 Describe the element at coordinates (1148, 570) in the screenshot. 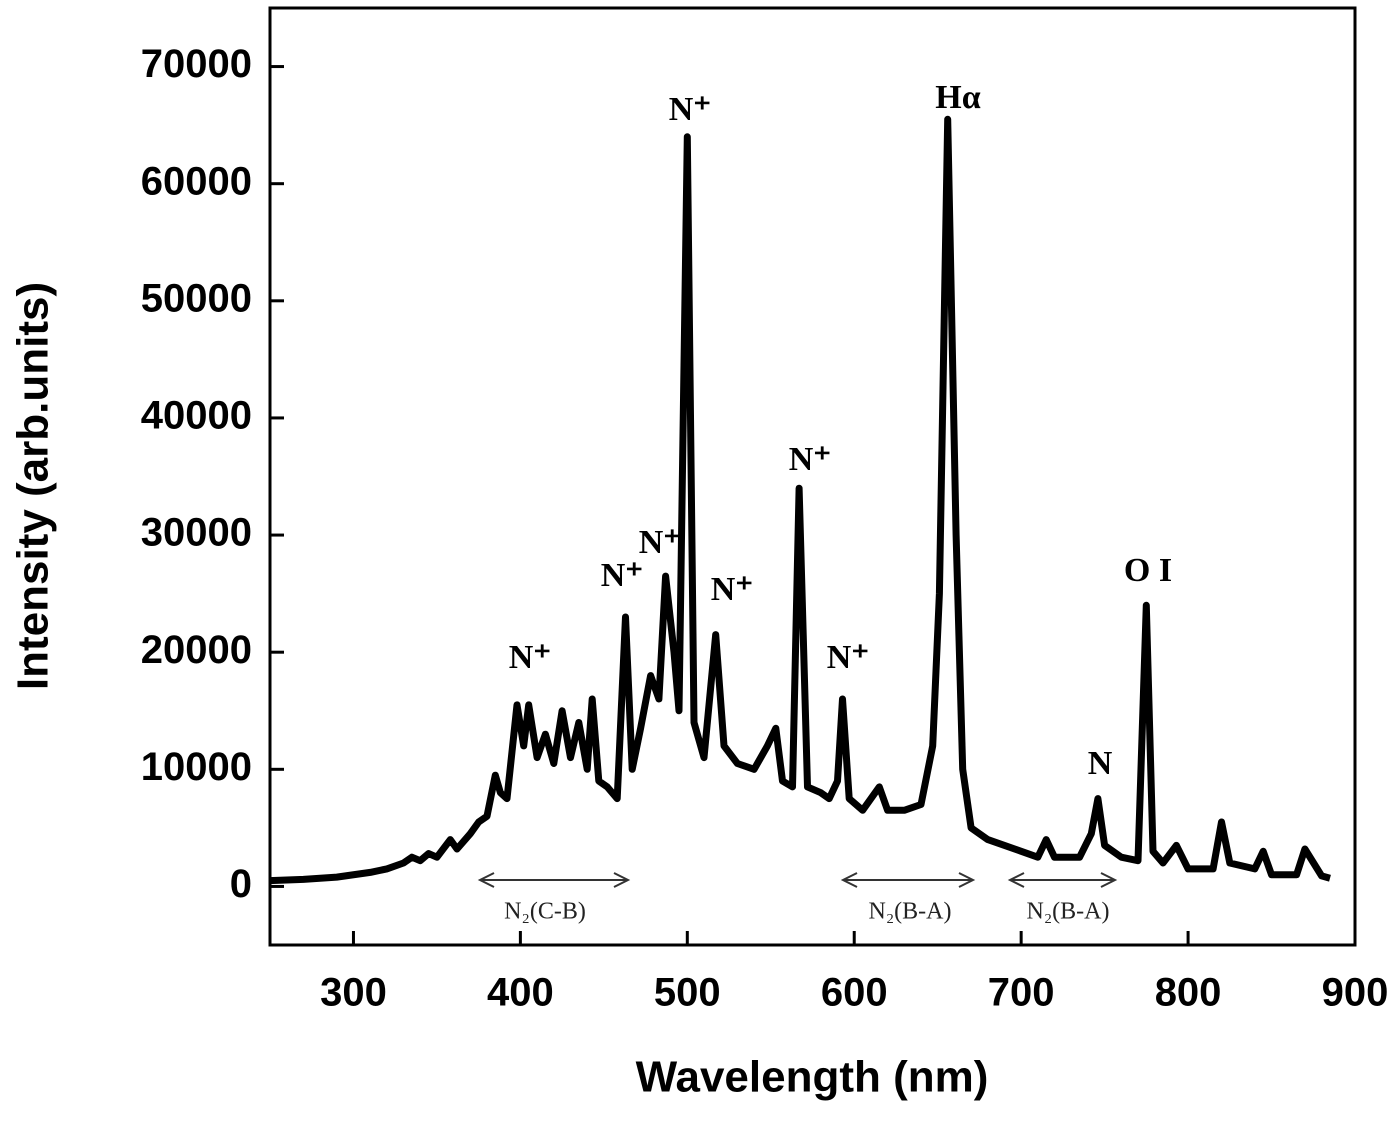

I see `peak-label: O I` at that location.